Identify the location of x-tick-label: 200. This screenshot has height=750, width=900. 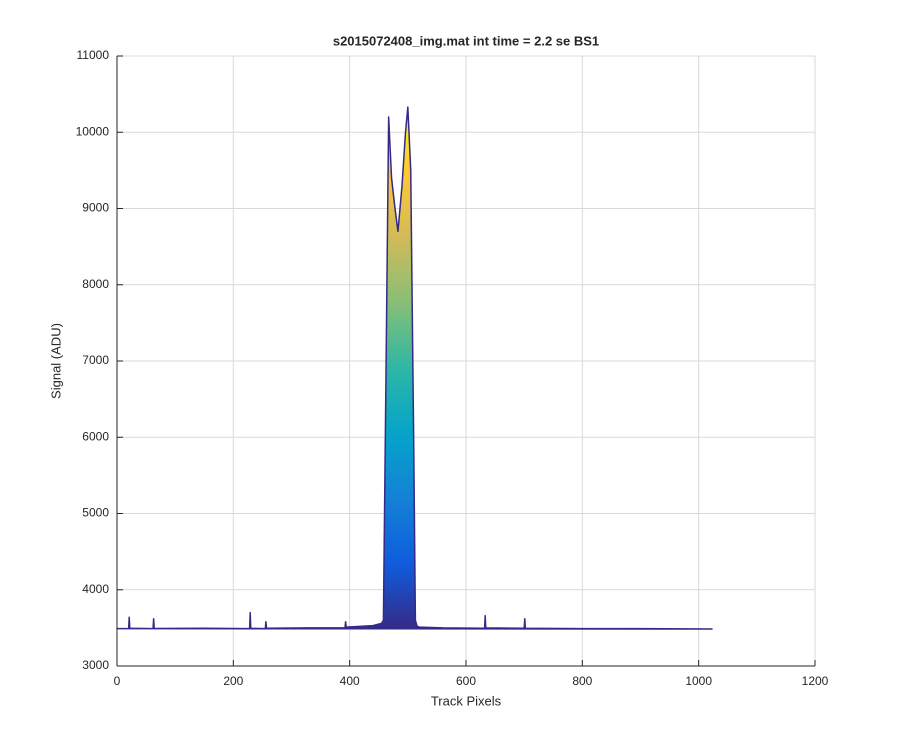
(233, 681).